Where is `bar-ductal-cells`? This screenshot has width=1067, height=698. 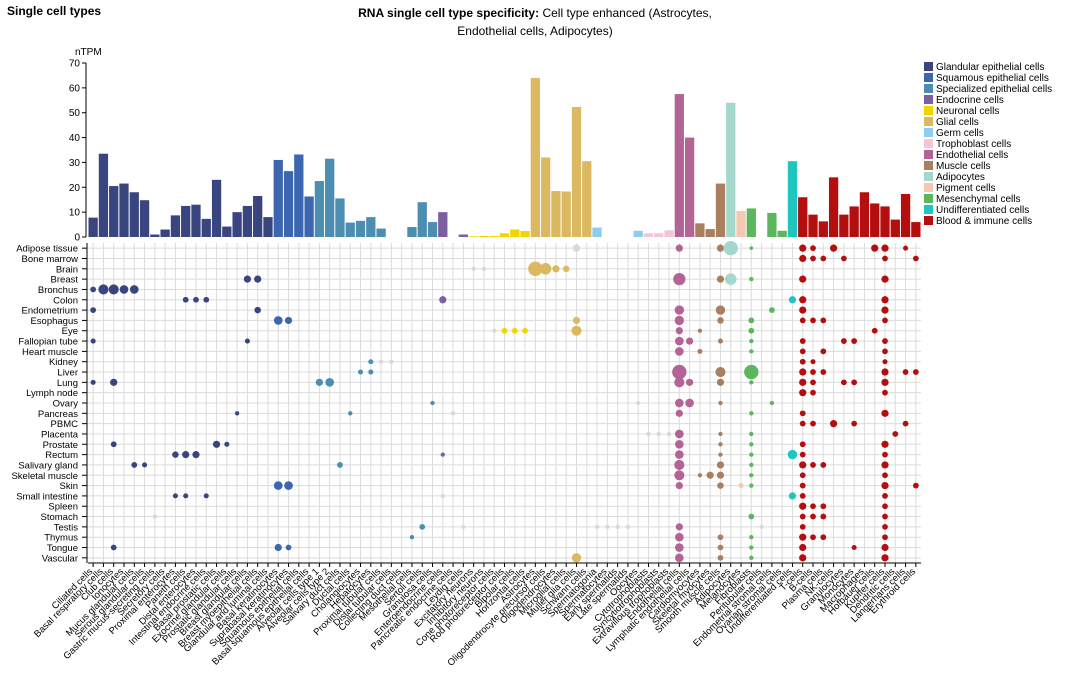
bar-ductal-cells is located at coordinates (350, 229).